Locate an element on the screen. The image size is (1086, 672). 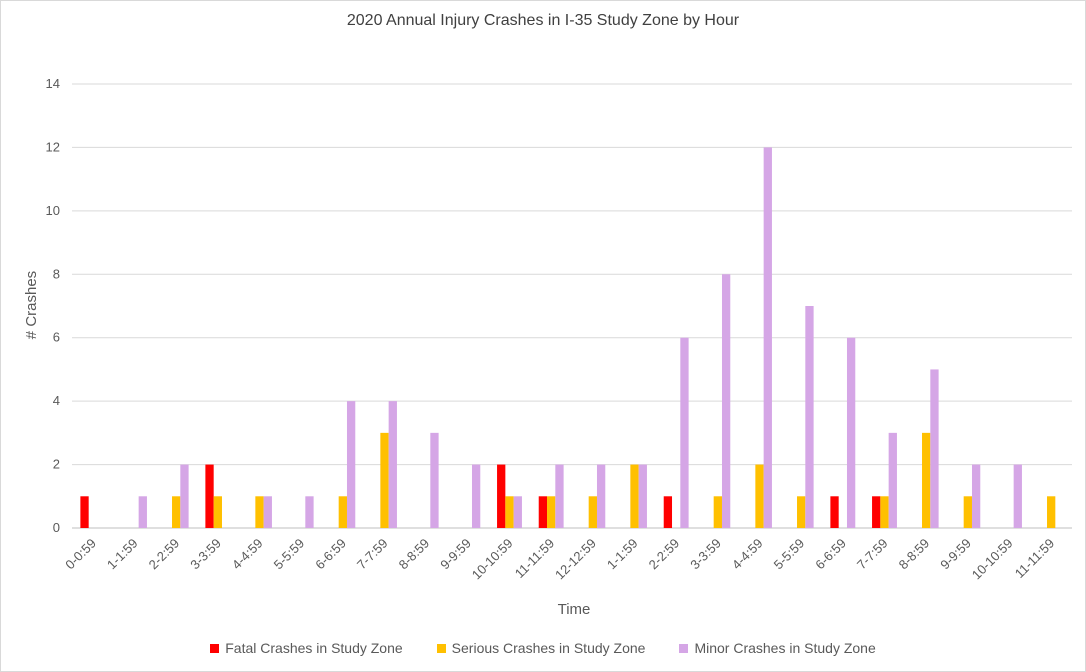
y-tick-label: 14 is located at coordinates (53, 83).